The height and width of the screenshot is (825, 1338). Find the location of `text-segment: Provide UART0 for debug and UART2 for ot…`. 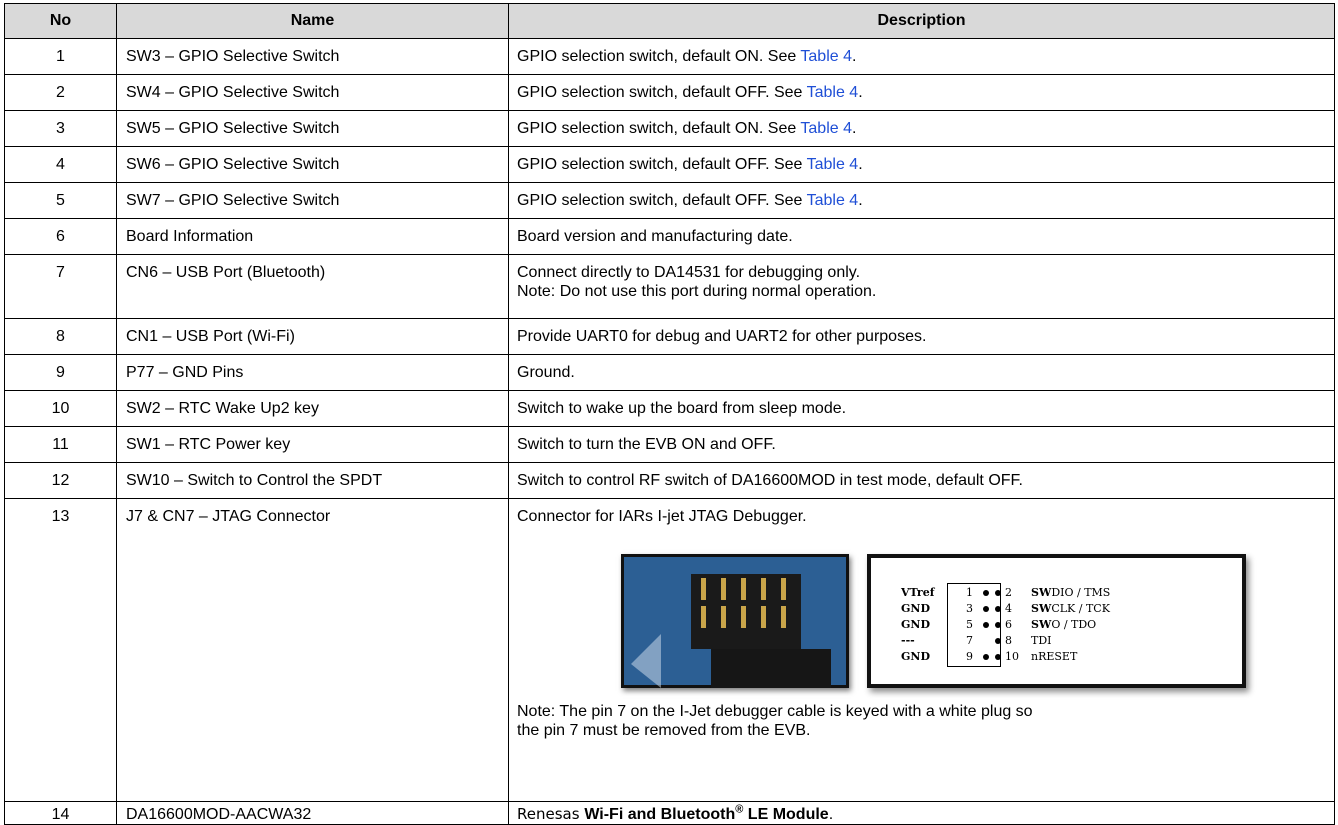

text-segment: Provide UART0 for debug and UART2 for ot… is located at coordinates (722, 336).